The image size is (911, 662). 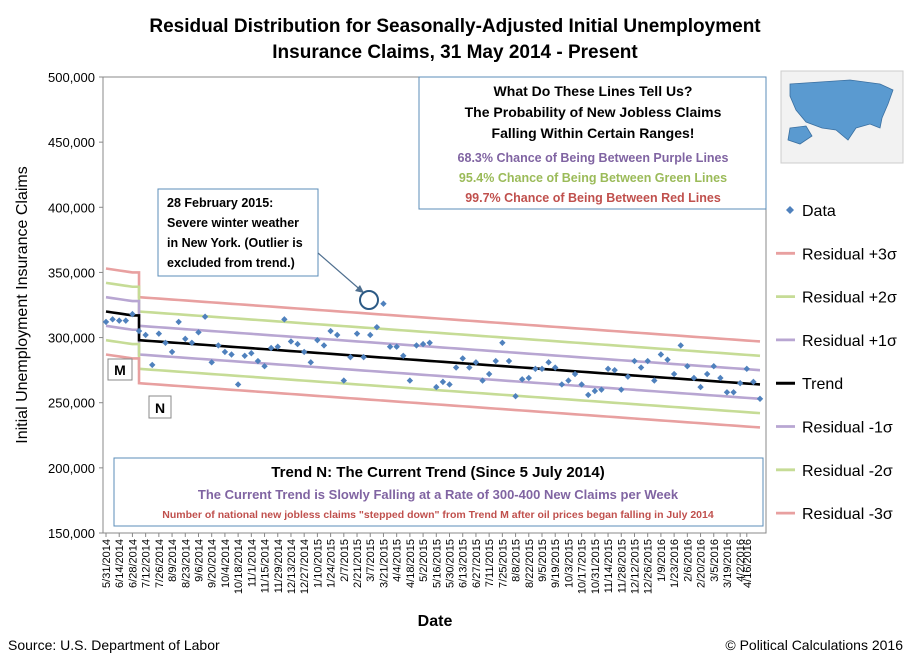 What do you see at coordinates (160, 407) in the screenshot?
I see `trend-n-label: N` at bounding box center [160, 407].